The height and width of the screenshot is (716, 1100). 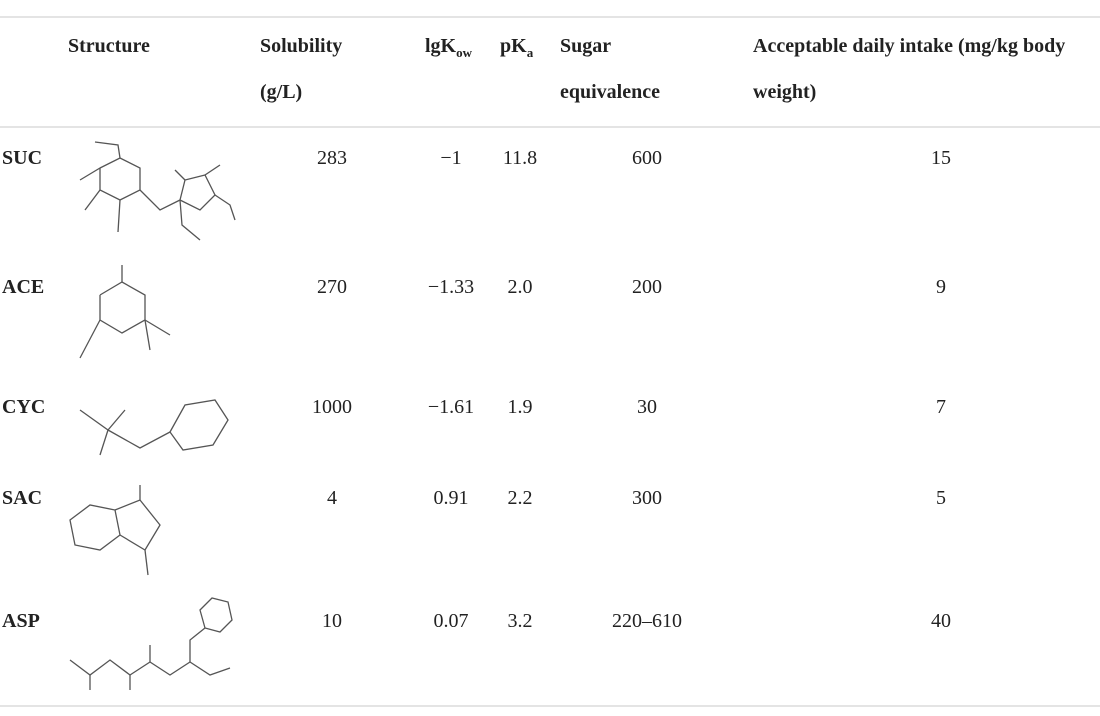 What do you see at coordinates (21, 621) in the screenshot?
I see `row-label: ASP` at bounding box center [21, 621].